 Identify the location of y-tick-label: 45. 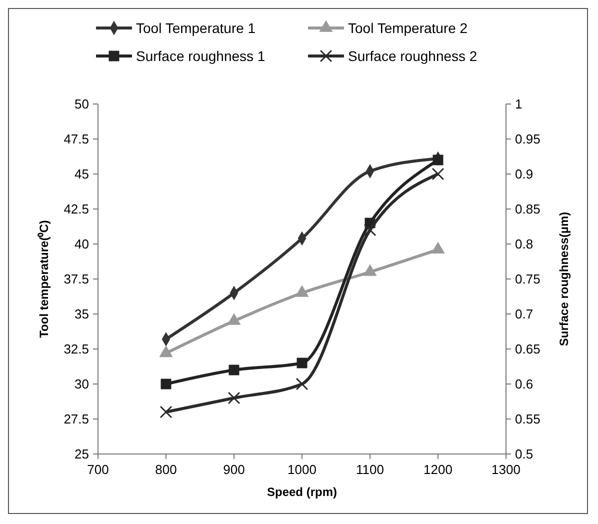
(81, 174).